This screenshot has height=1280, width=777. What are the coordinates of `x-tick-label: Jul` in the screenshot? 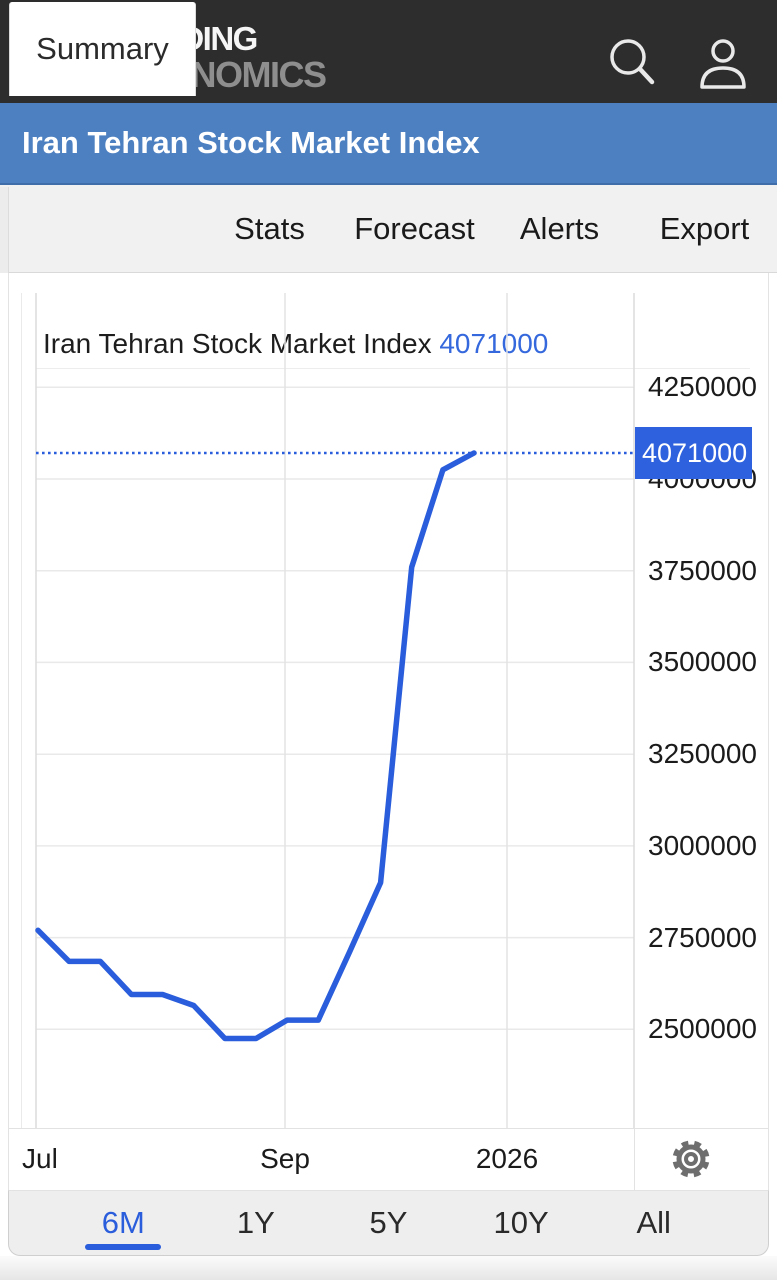 It's located at (40, 1158).